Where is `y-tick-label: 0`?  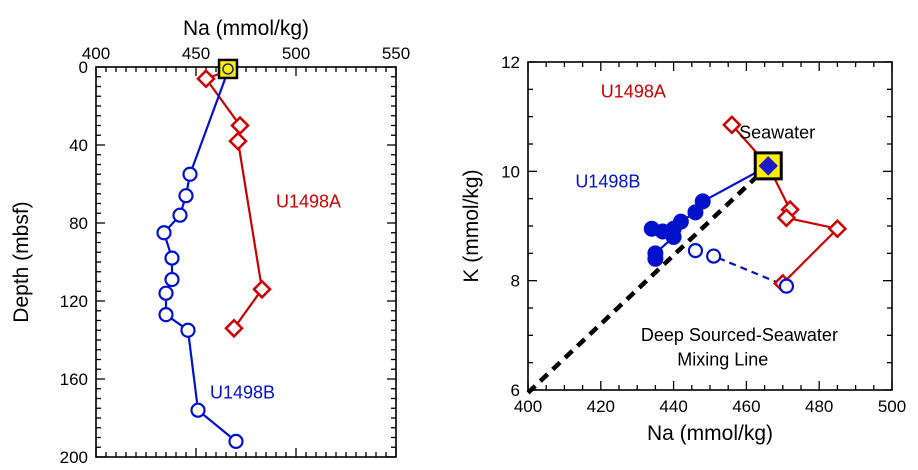
y-tick-label: 0 is located at coordinates (83, 67).